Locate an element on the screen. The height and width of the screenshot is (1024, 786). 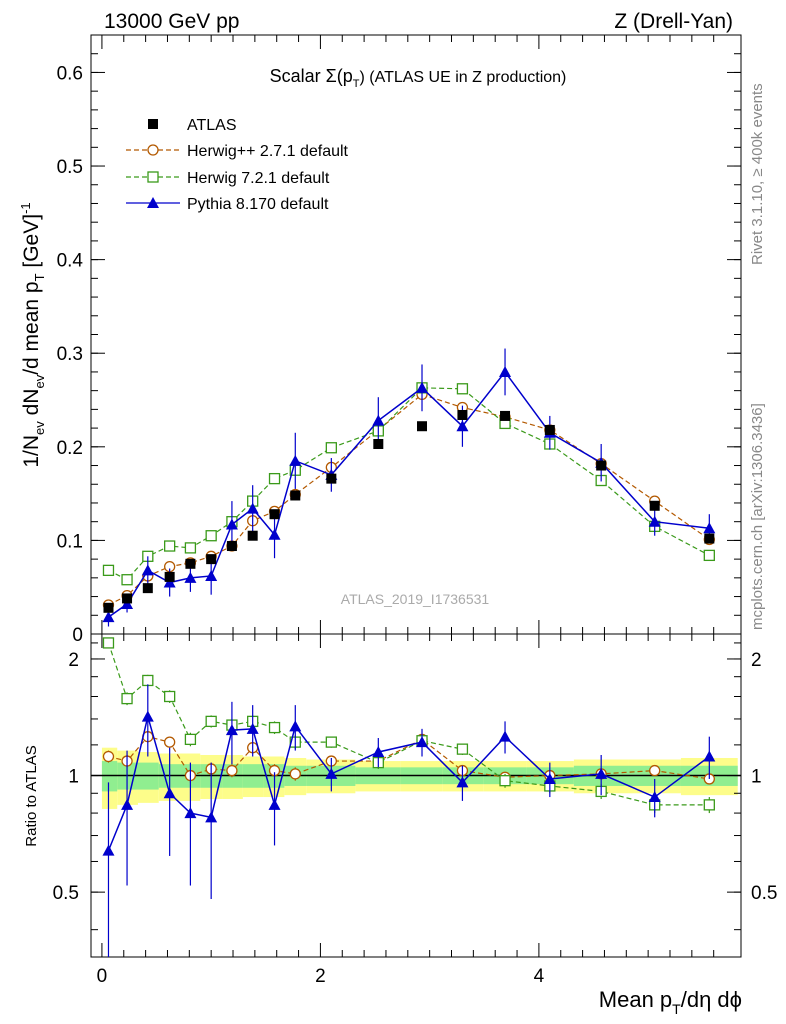
header-left: 13000 GeV pp is located at coordinates (171, 21).